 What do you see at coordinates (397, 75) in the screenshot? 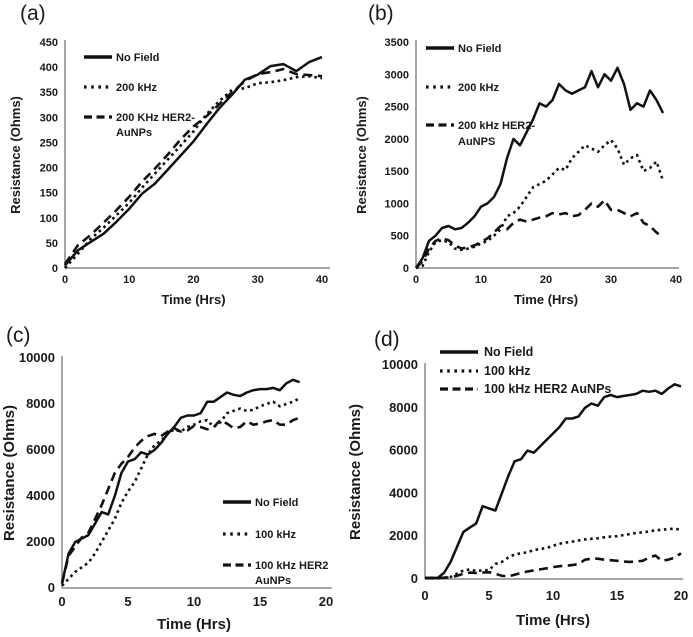
I see `y-tick-label: 3000` at bounding box center [397, 75].